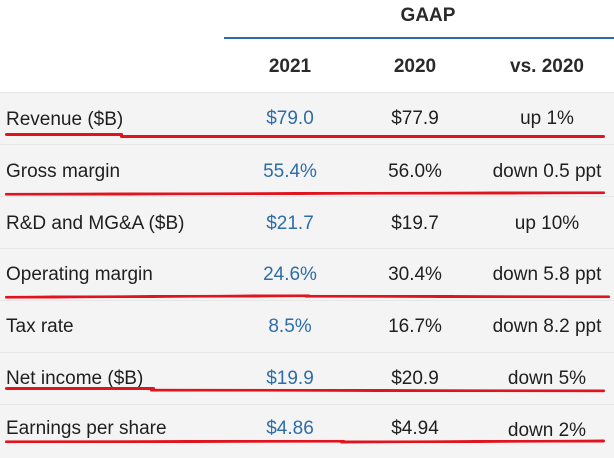 This screenshot has height=458, width=614. Describe the element at coordinates (428, 15) in the screenshot. I see `gaap-group-header: GAAP` at that location.